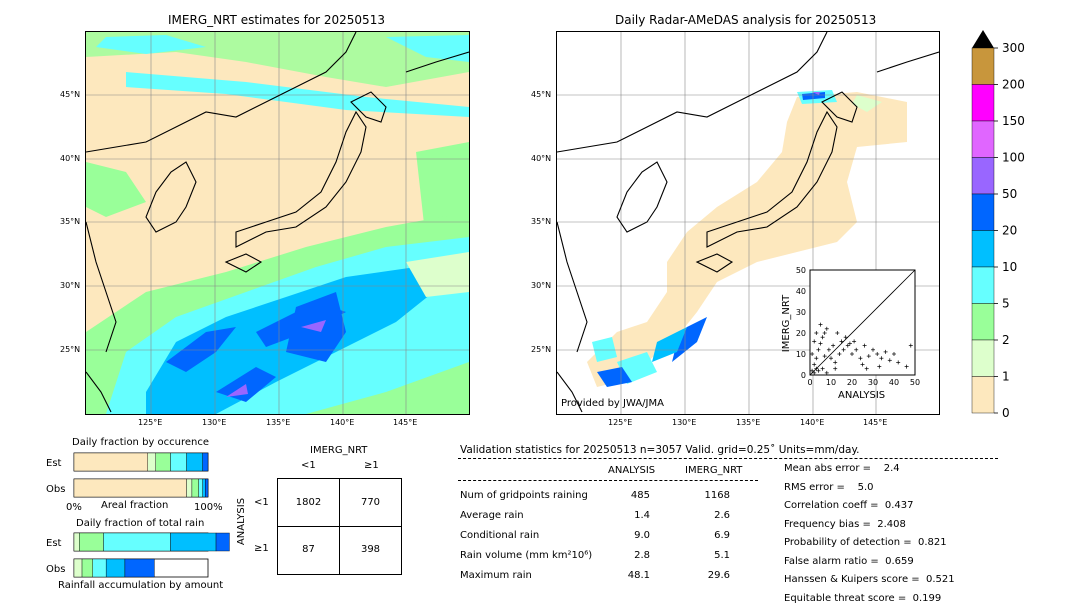 This screenshot has height=612, width=1080. I want to click on scatter-y-tick: 30, so click(801, 312).